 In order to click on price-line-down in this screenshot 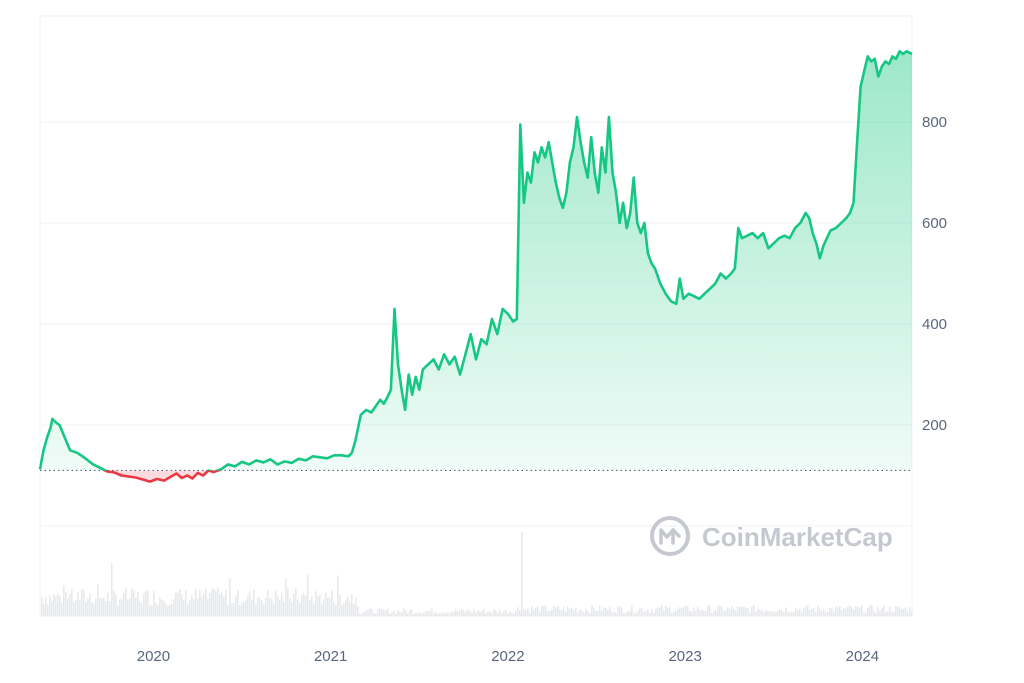, I will do `click(162, 476)`.